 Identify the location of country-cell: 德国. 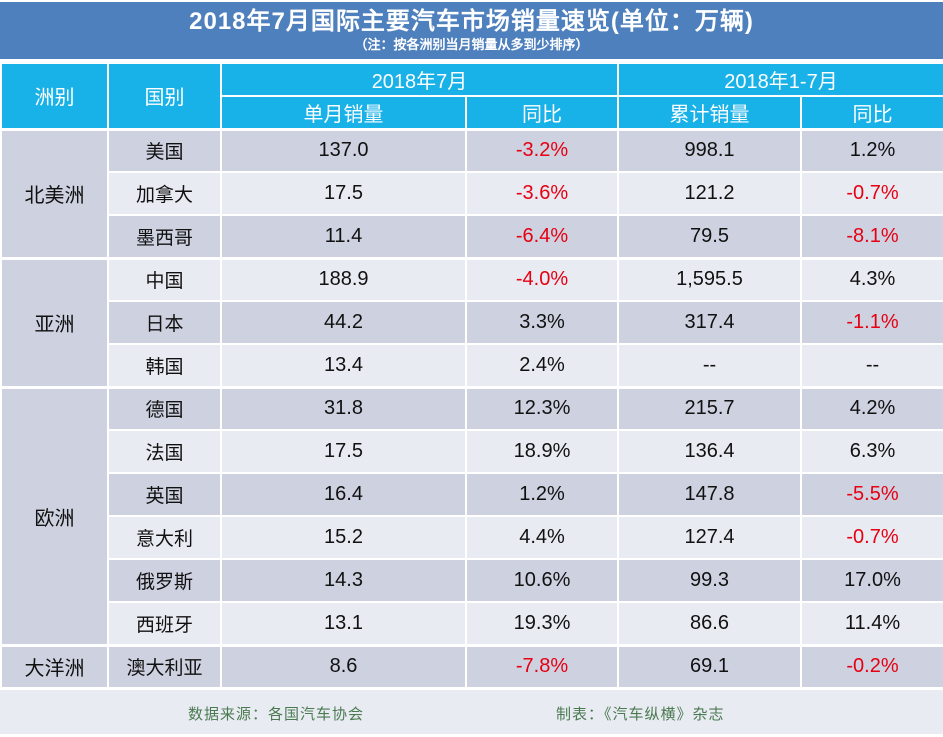
(164, 408).